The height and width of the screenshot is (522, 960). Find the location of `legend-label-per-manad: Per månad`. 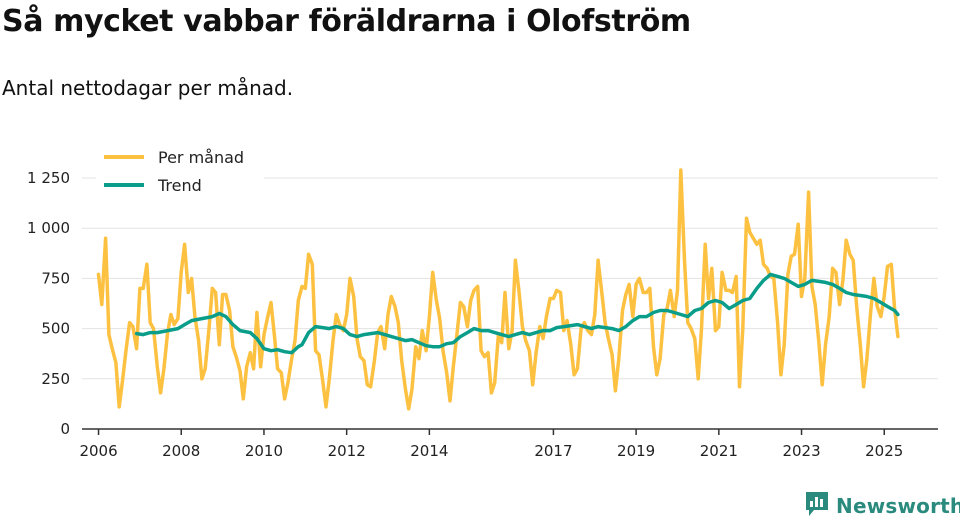

legend-label-per-manad: Per månad is located at coordinates (201, 157).